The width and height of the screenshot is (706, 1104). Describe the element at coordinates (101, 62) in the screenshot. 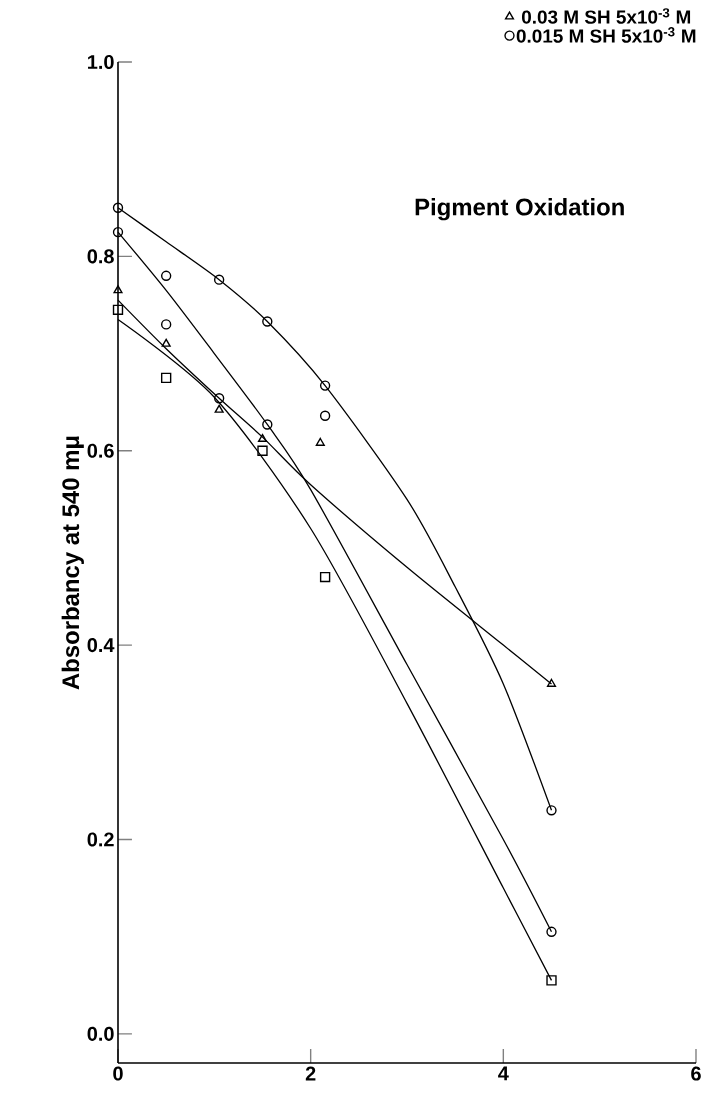

I see `y-tick-label: 1.0` at that location.